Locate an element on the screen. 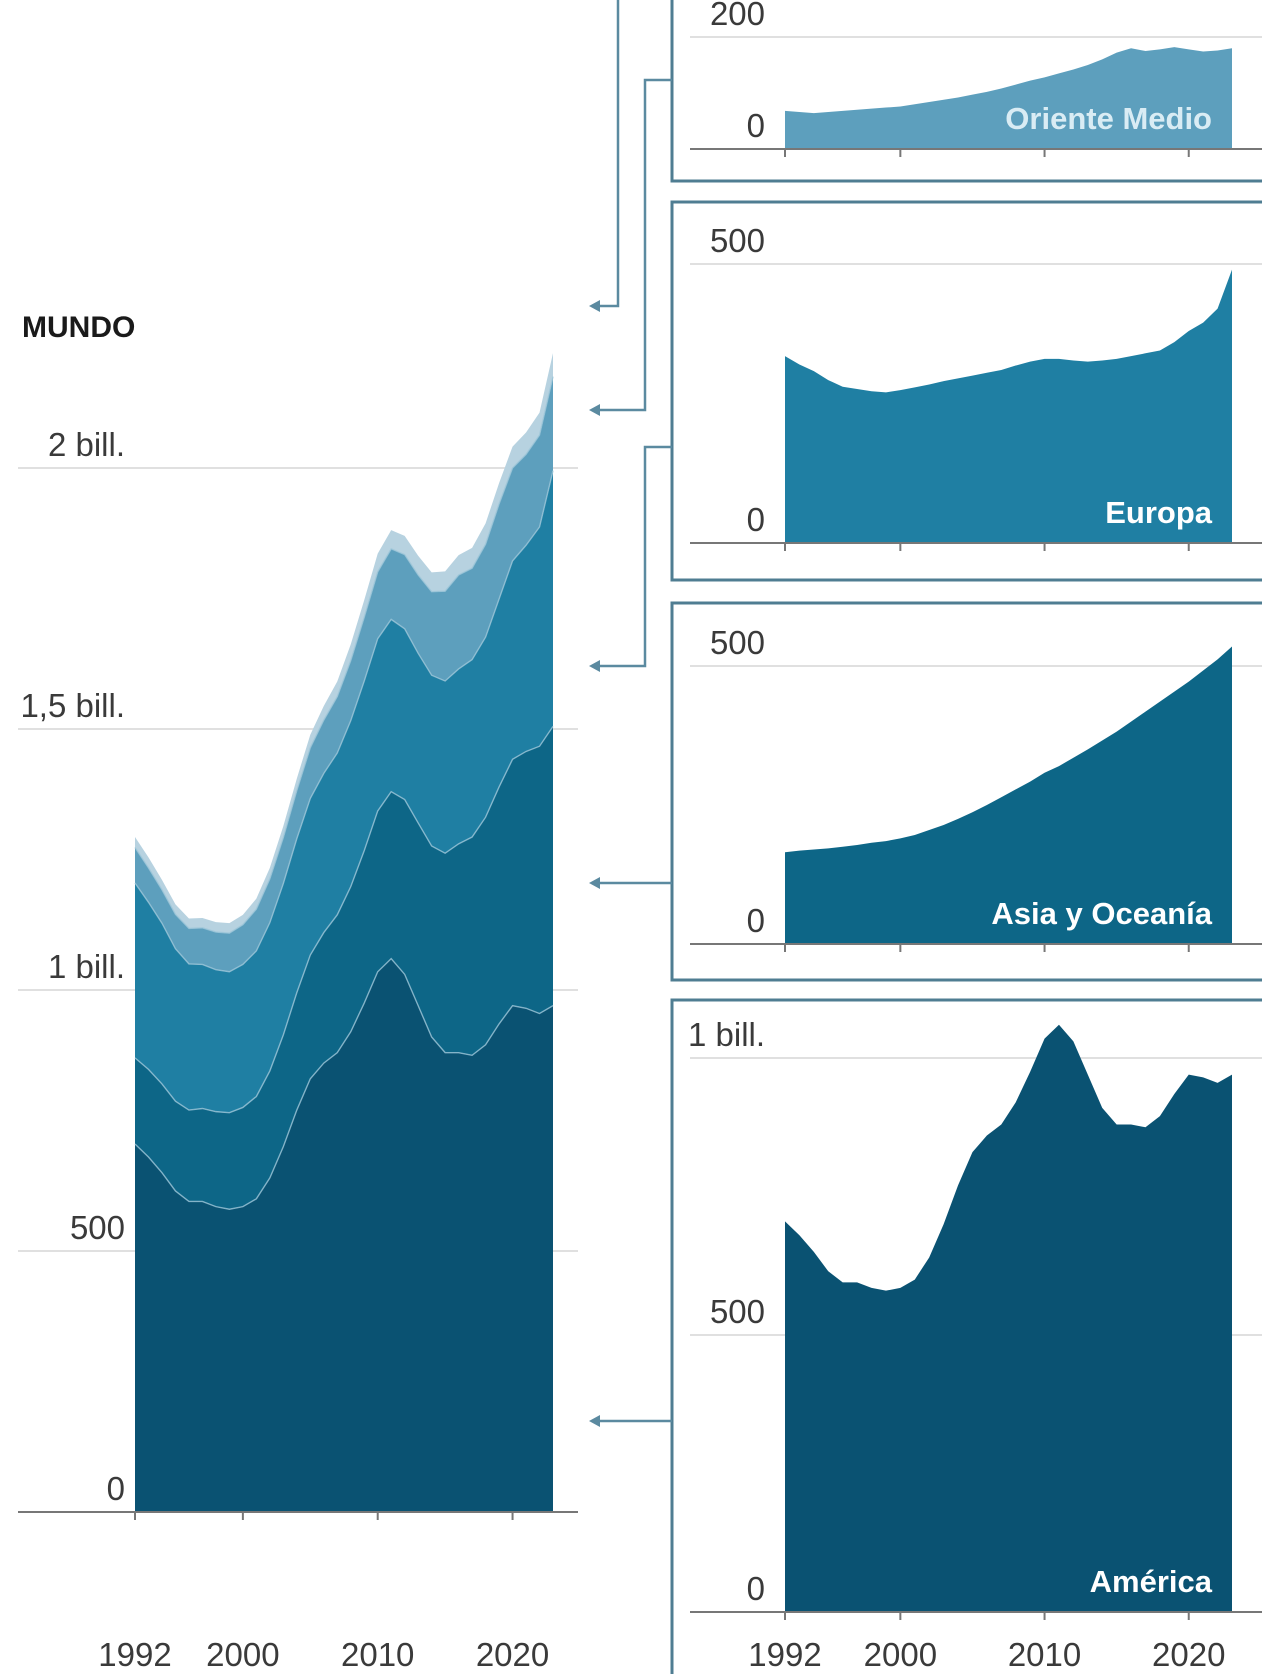  panel-middle-east: 0 200 Oriente Medio is located at coordinates (976, 78).